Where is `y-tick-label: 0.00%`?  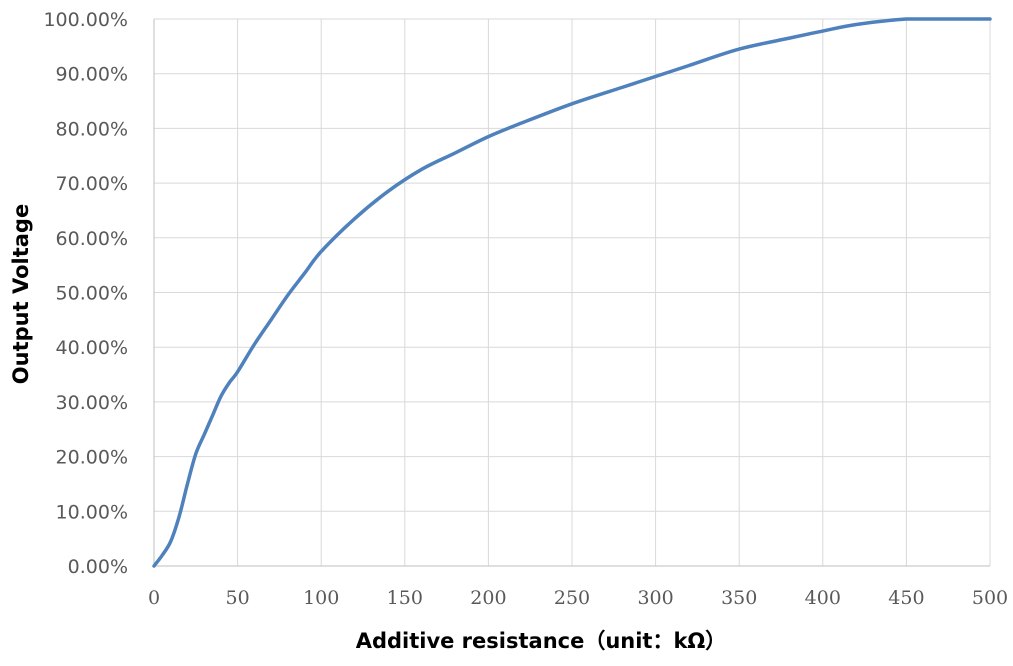 y-tick-label: 0.00% is located at coordinates (98, 567).